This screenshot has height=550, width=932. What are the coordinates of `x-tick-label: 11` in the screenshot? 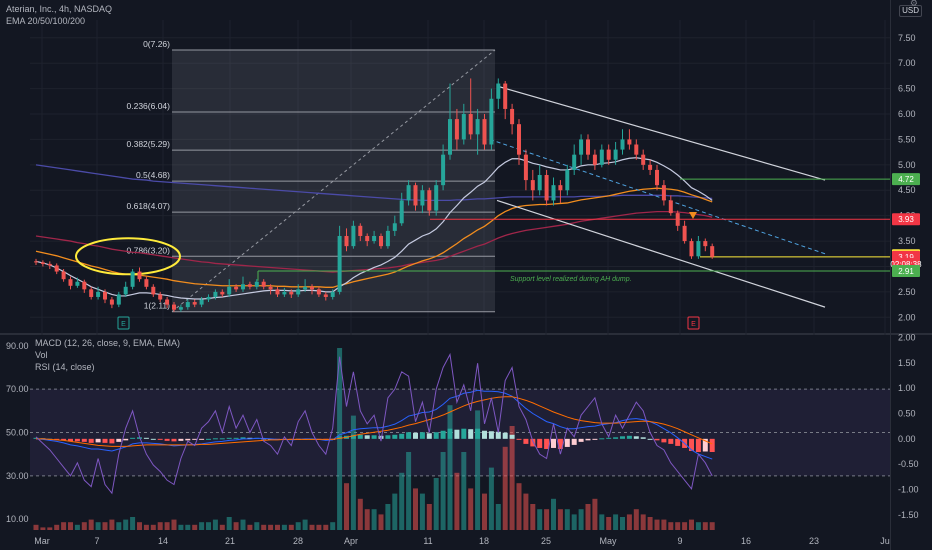 It's located at (427, 541).